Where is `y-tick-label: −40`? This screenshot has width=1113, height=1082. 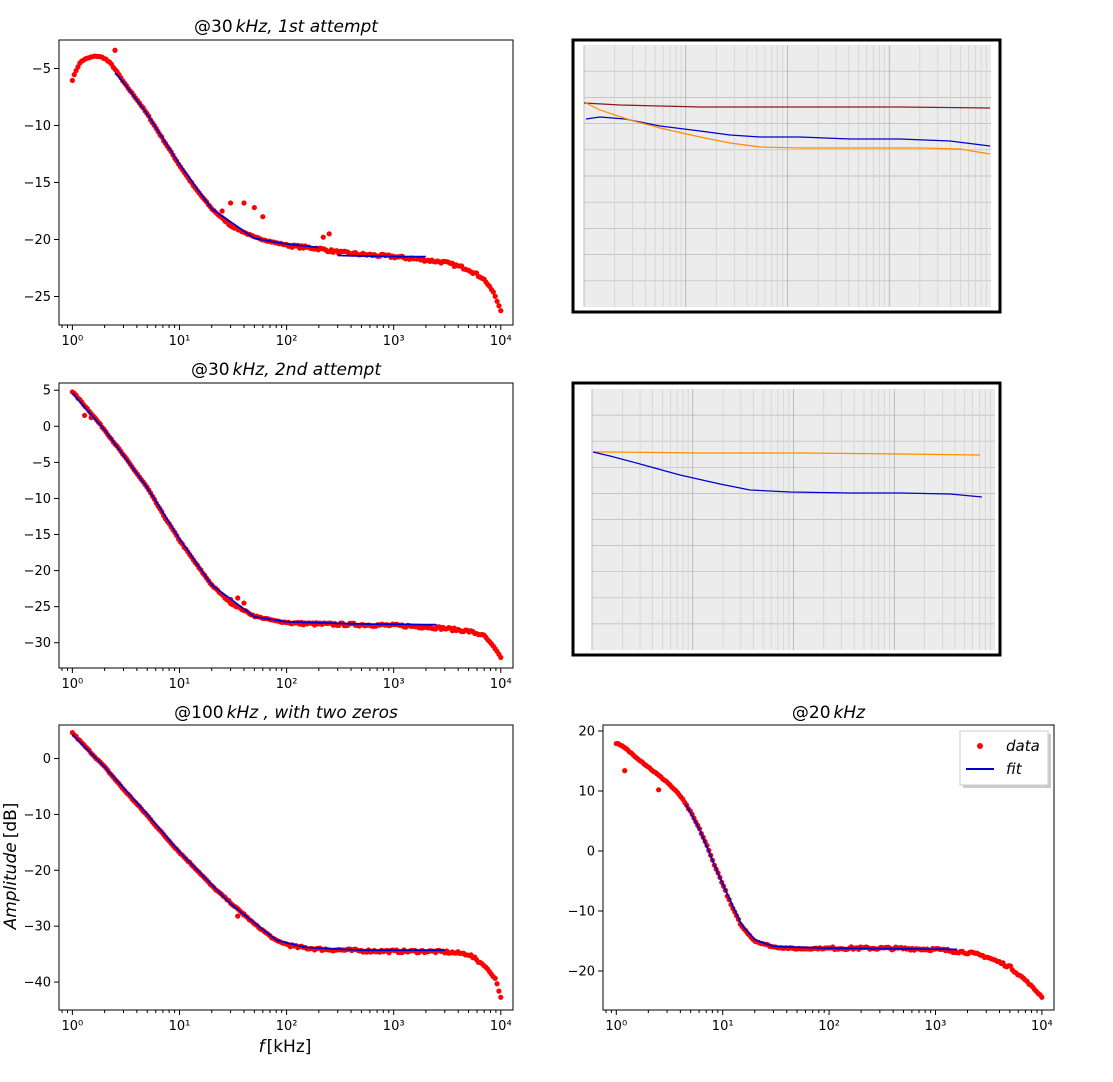
y-tick-label: −40 is located at coordinates (37, 983).